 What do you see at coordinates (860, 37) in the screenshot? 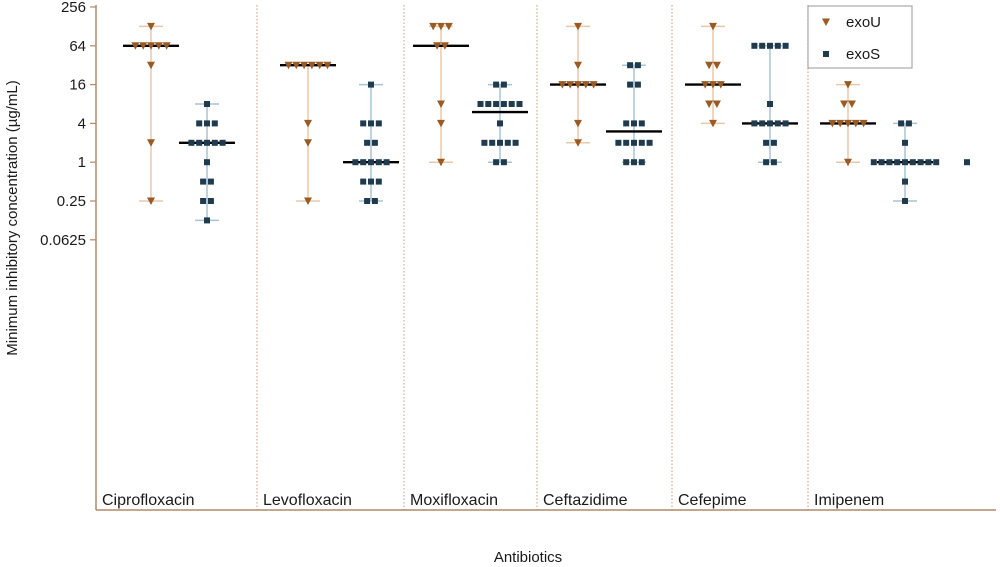
I see `legend-box` at bounding box center [860, 37].